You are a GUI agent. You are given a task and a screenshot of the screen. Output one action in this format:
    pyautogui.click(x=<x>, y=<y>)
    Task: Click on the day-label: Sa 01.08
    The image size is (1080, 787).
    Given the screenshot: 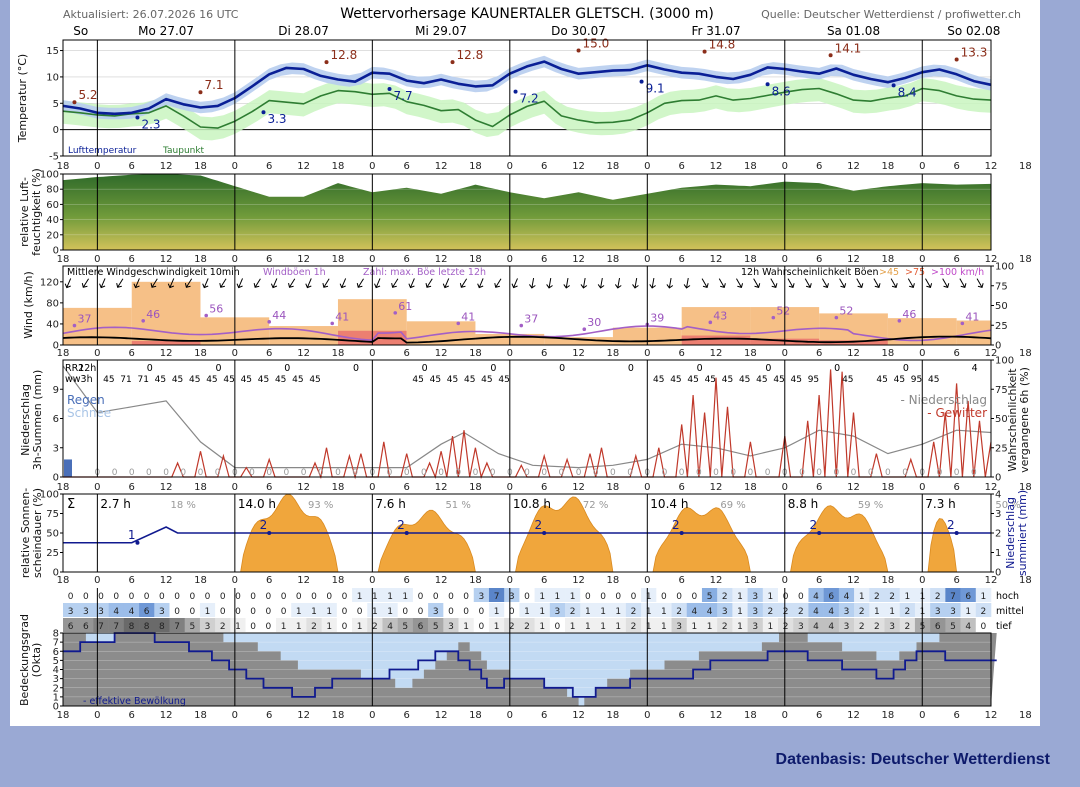 What is the action you would take?
    pyautogui.click(x=853, y=31)
    